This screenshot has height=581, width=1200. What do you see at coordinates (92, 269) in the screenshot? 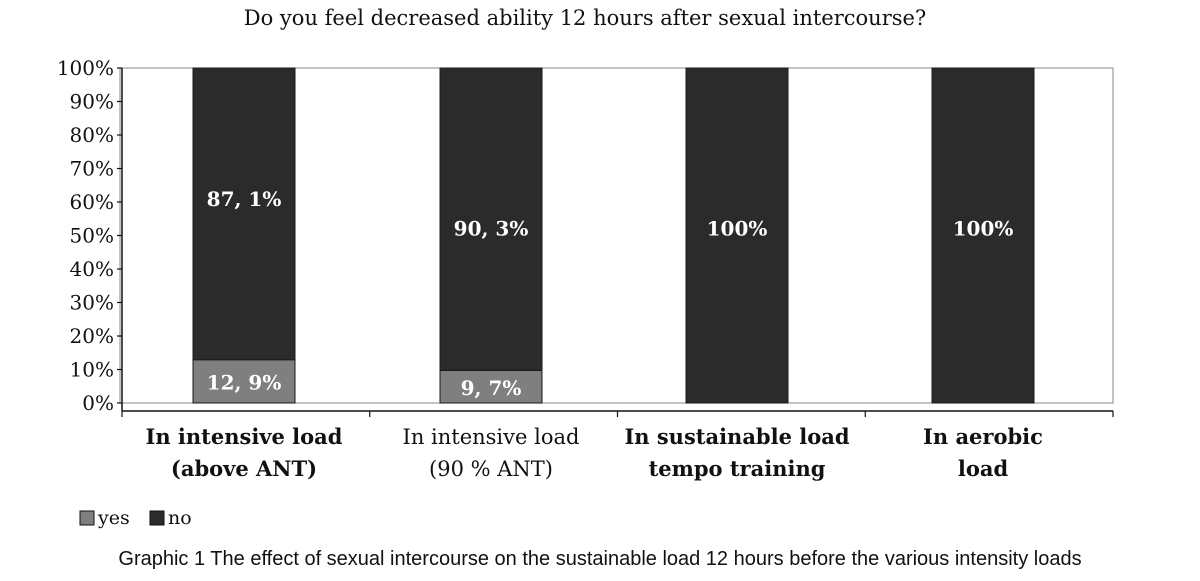
I see `y-tick-label: 40%` at bounding box center [92, 269].